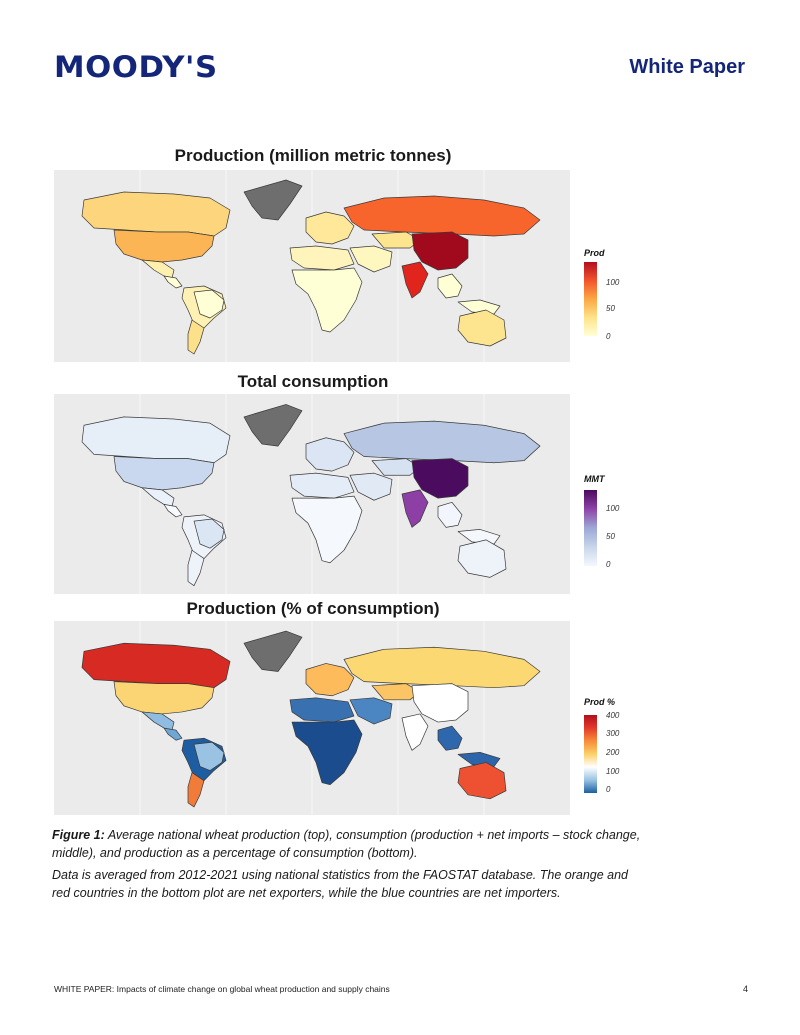 The width and height of the screenshot is (800, 1035). What do you see at coordinates (313, 608) in the screenshot?
I see `map-title-production-percent: Production (% of consumption)` at bounding box center [313, 608].